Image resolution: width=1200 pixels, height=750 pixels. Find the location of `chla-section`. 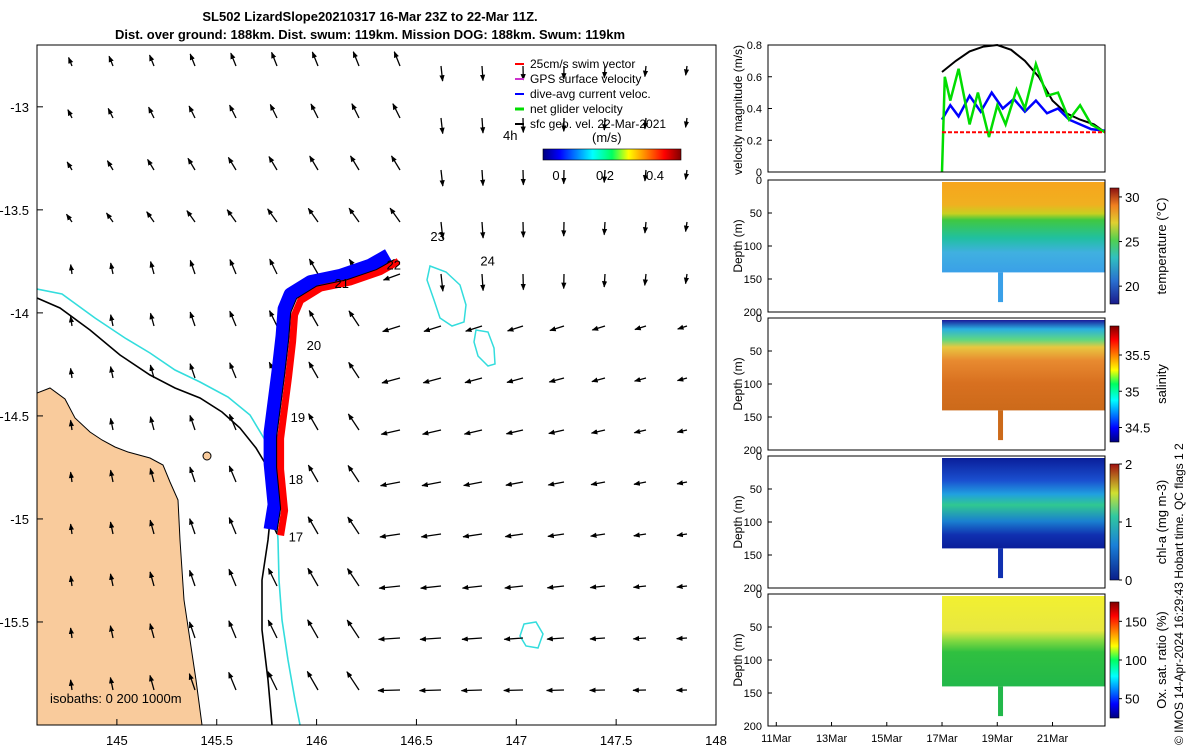

chla-section is located at coordinates (1023, 503).